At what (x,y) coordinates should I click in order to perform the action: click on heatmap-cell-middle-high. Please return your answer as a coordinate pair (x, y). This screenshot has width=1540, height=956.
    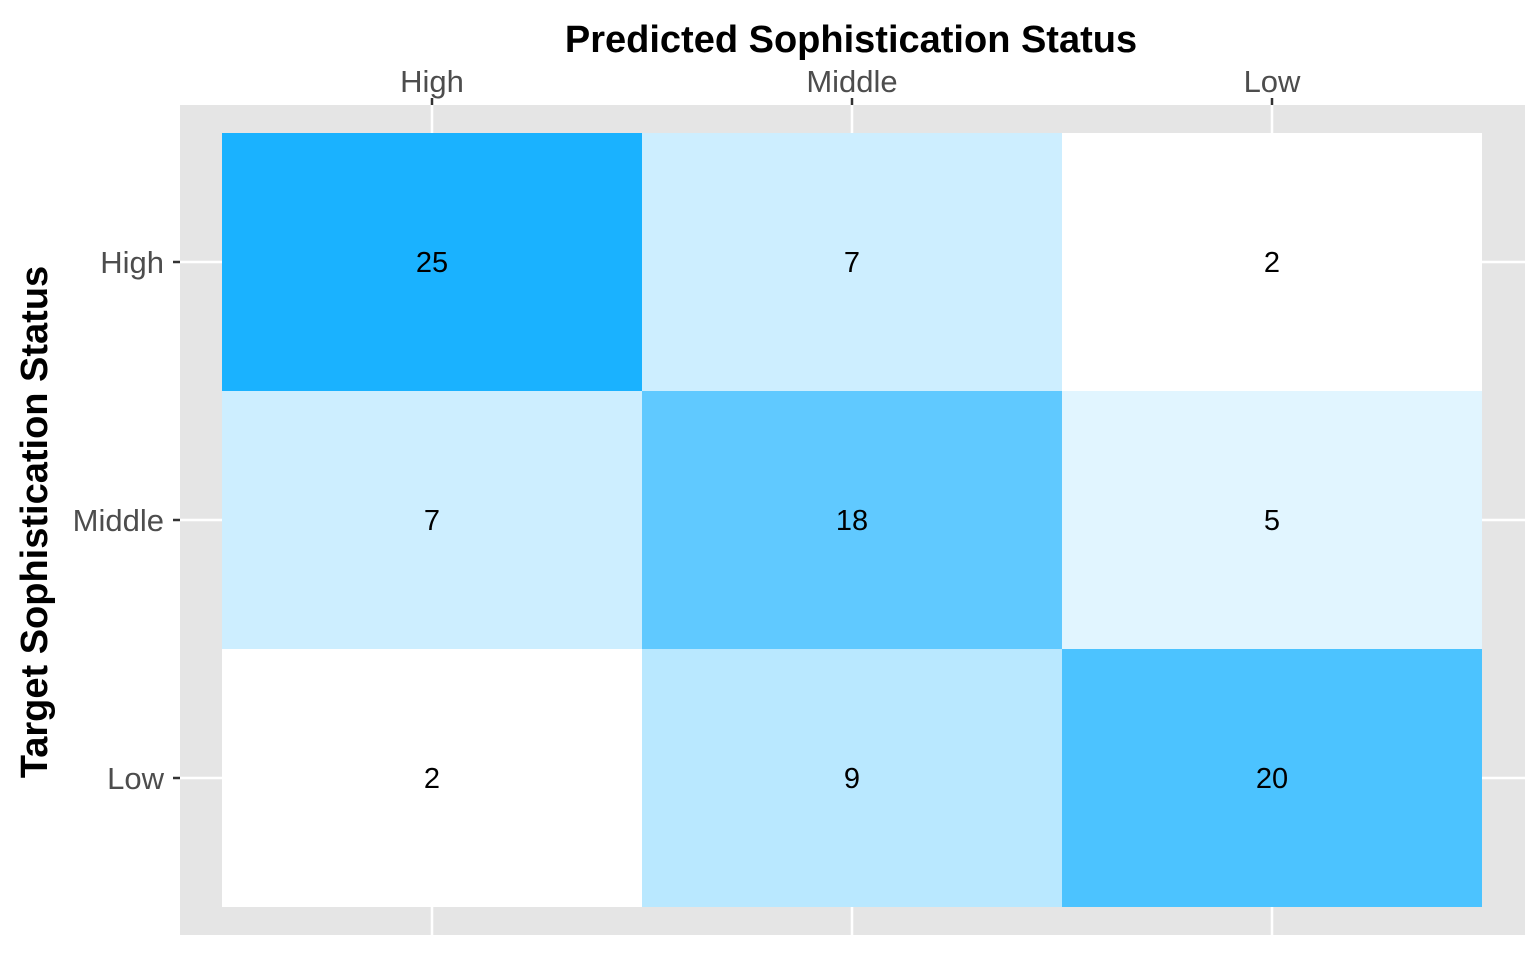
    Looking at the image, I should click on (432, 520).